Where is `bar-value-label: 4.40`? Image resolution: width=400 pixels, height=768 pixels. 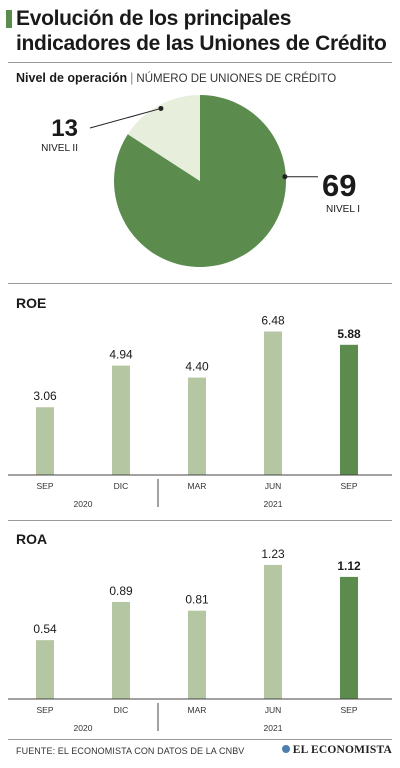
bar-value-label: 4.40 is located at coordinates (197, 367).